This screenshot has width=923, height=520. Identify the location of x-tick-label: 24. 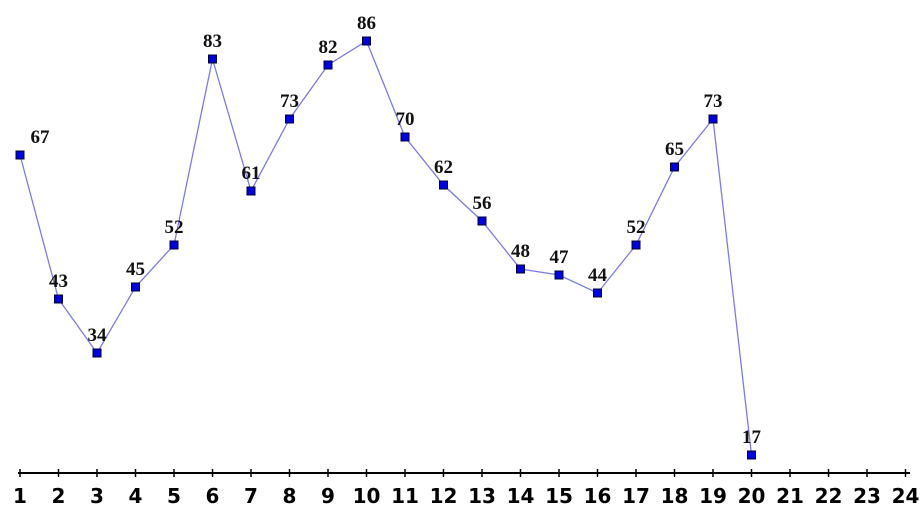
(906, 496).